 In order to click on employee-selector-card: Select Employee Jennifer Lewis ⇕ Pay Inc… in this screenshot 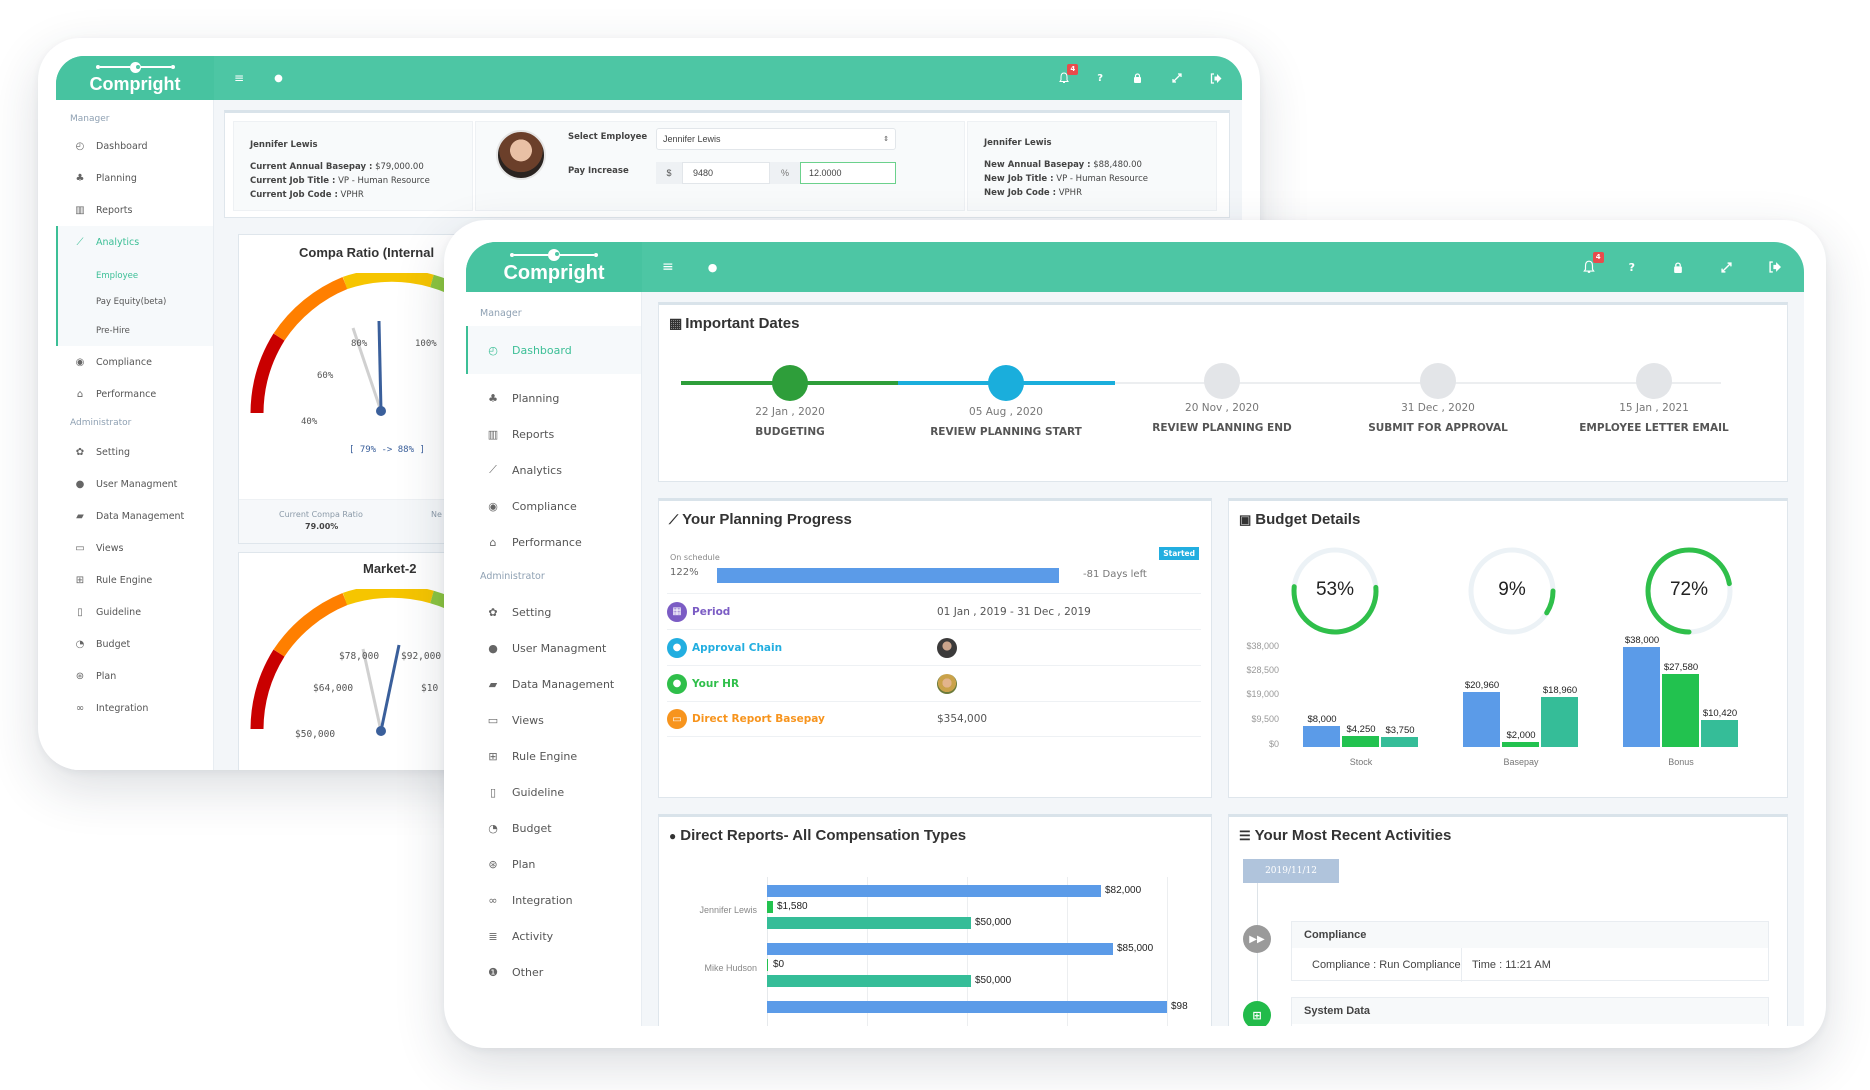, I will do `click(720, 166)`.